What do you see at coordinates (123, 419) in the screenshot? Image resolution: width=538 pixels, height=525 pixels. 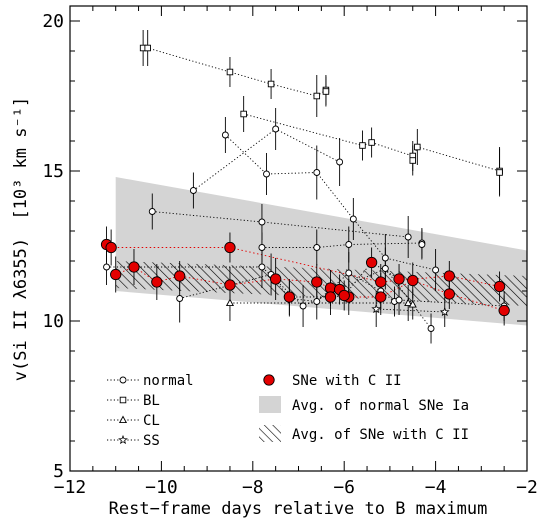 I see `legend-marker-triangle` at bounding box center [123, 419].